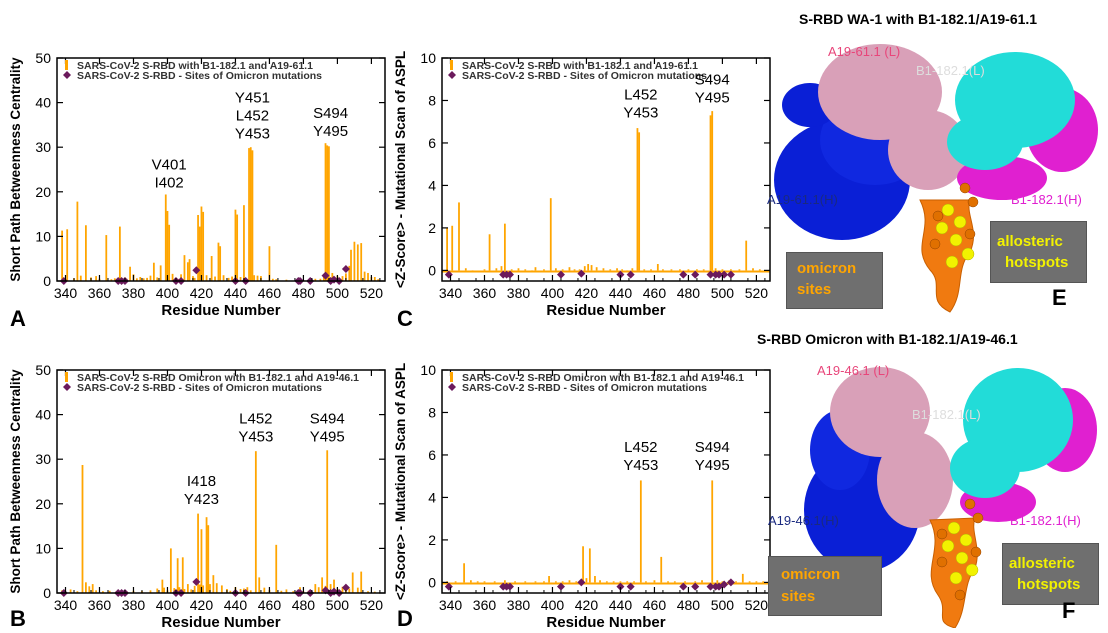 This screenshot has width=1108, height=633. What do you see at coordinates (252, 97) in the screenshot?
I see `residue-annotation: Y451` at bounding box center [252, 97].